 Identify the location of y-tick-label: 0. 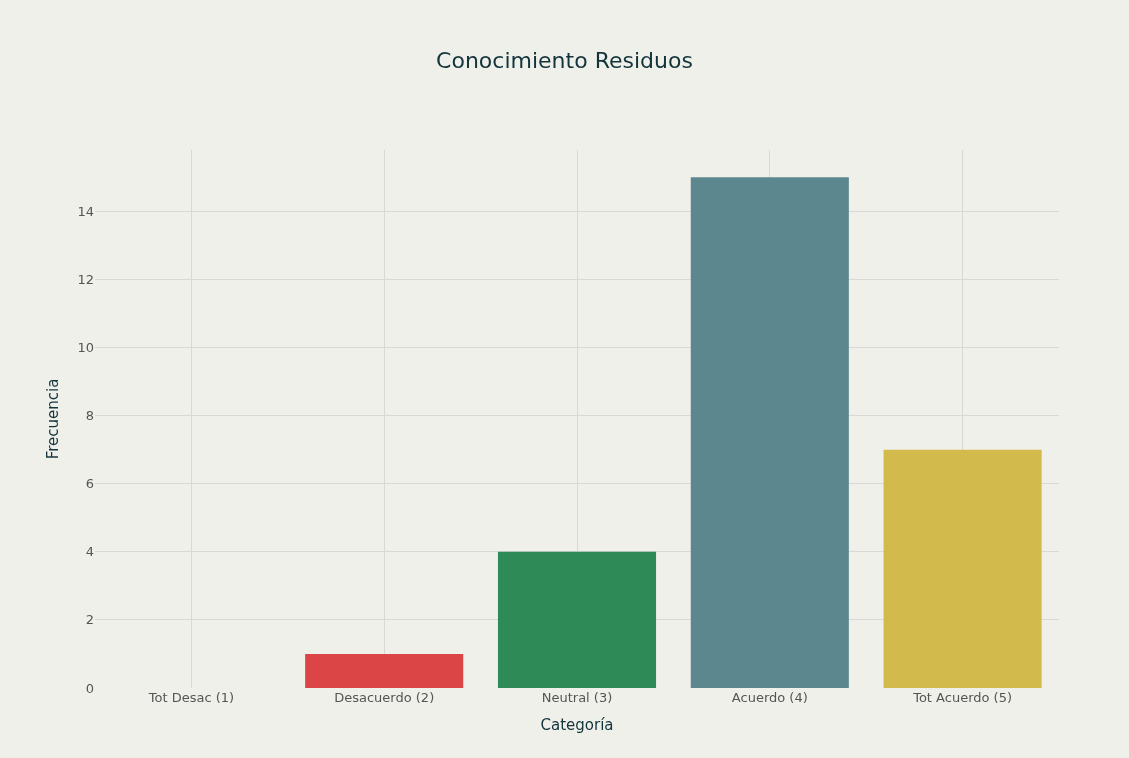
(89, 688).